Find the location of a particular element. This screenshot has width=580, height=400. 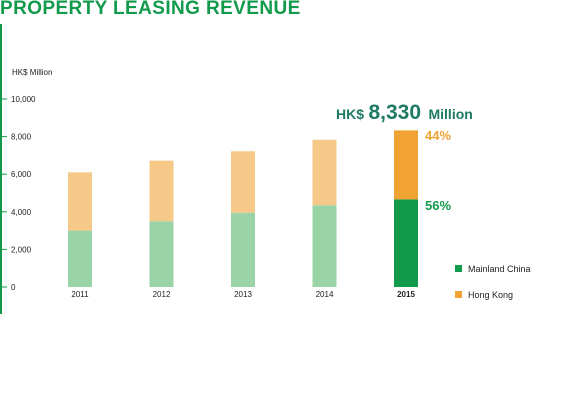

y-tick-label: 4,000 is located at coordinates (21, 212).